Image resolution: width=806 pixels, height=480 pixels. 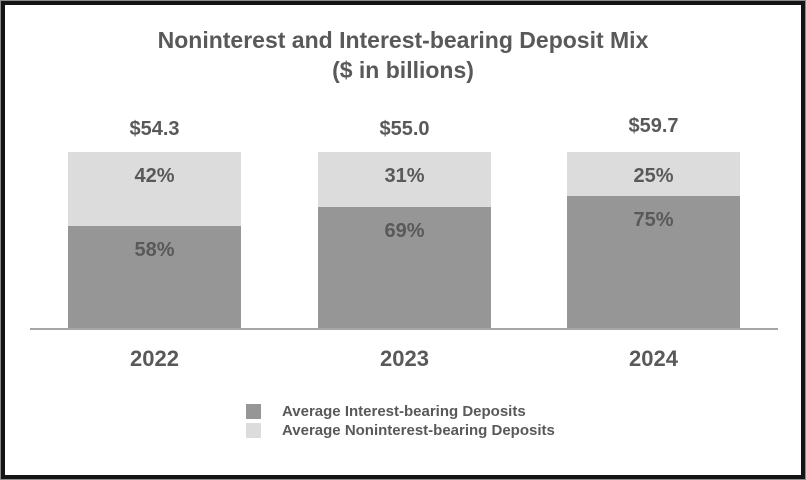 What do you see at coordinates (404, 329) in the screenshot?
I see `x-axis-line` at bounding box center [404, 329].